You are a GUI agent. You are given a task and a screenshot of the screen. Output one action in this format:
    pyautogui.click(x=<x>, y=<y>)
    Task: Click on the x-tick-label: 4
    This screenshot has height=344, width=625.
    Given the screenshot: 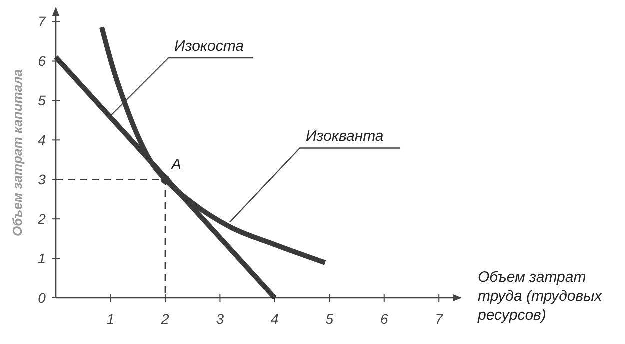 What is the action you would take?
    pyautogui.click(x=275, y=319)
    